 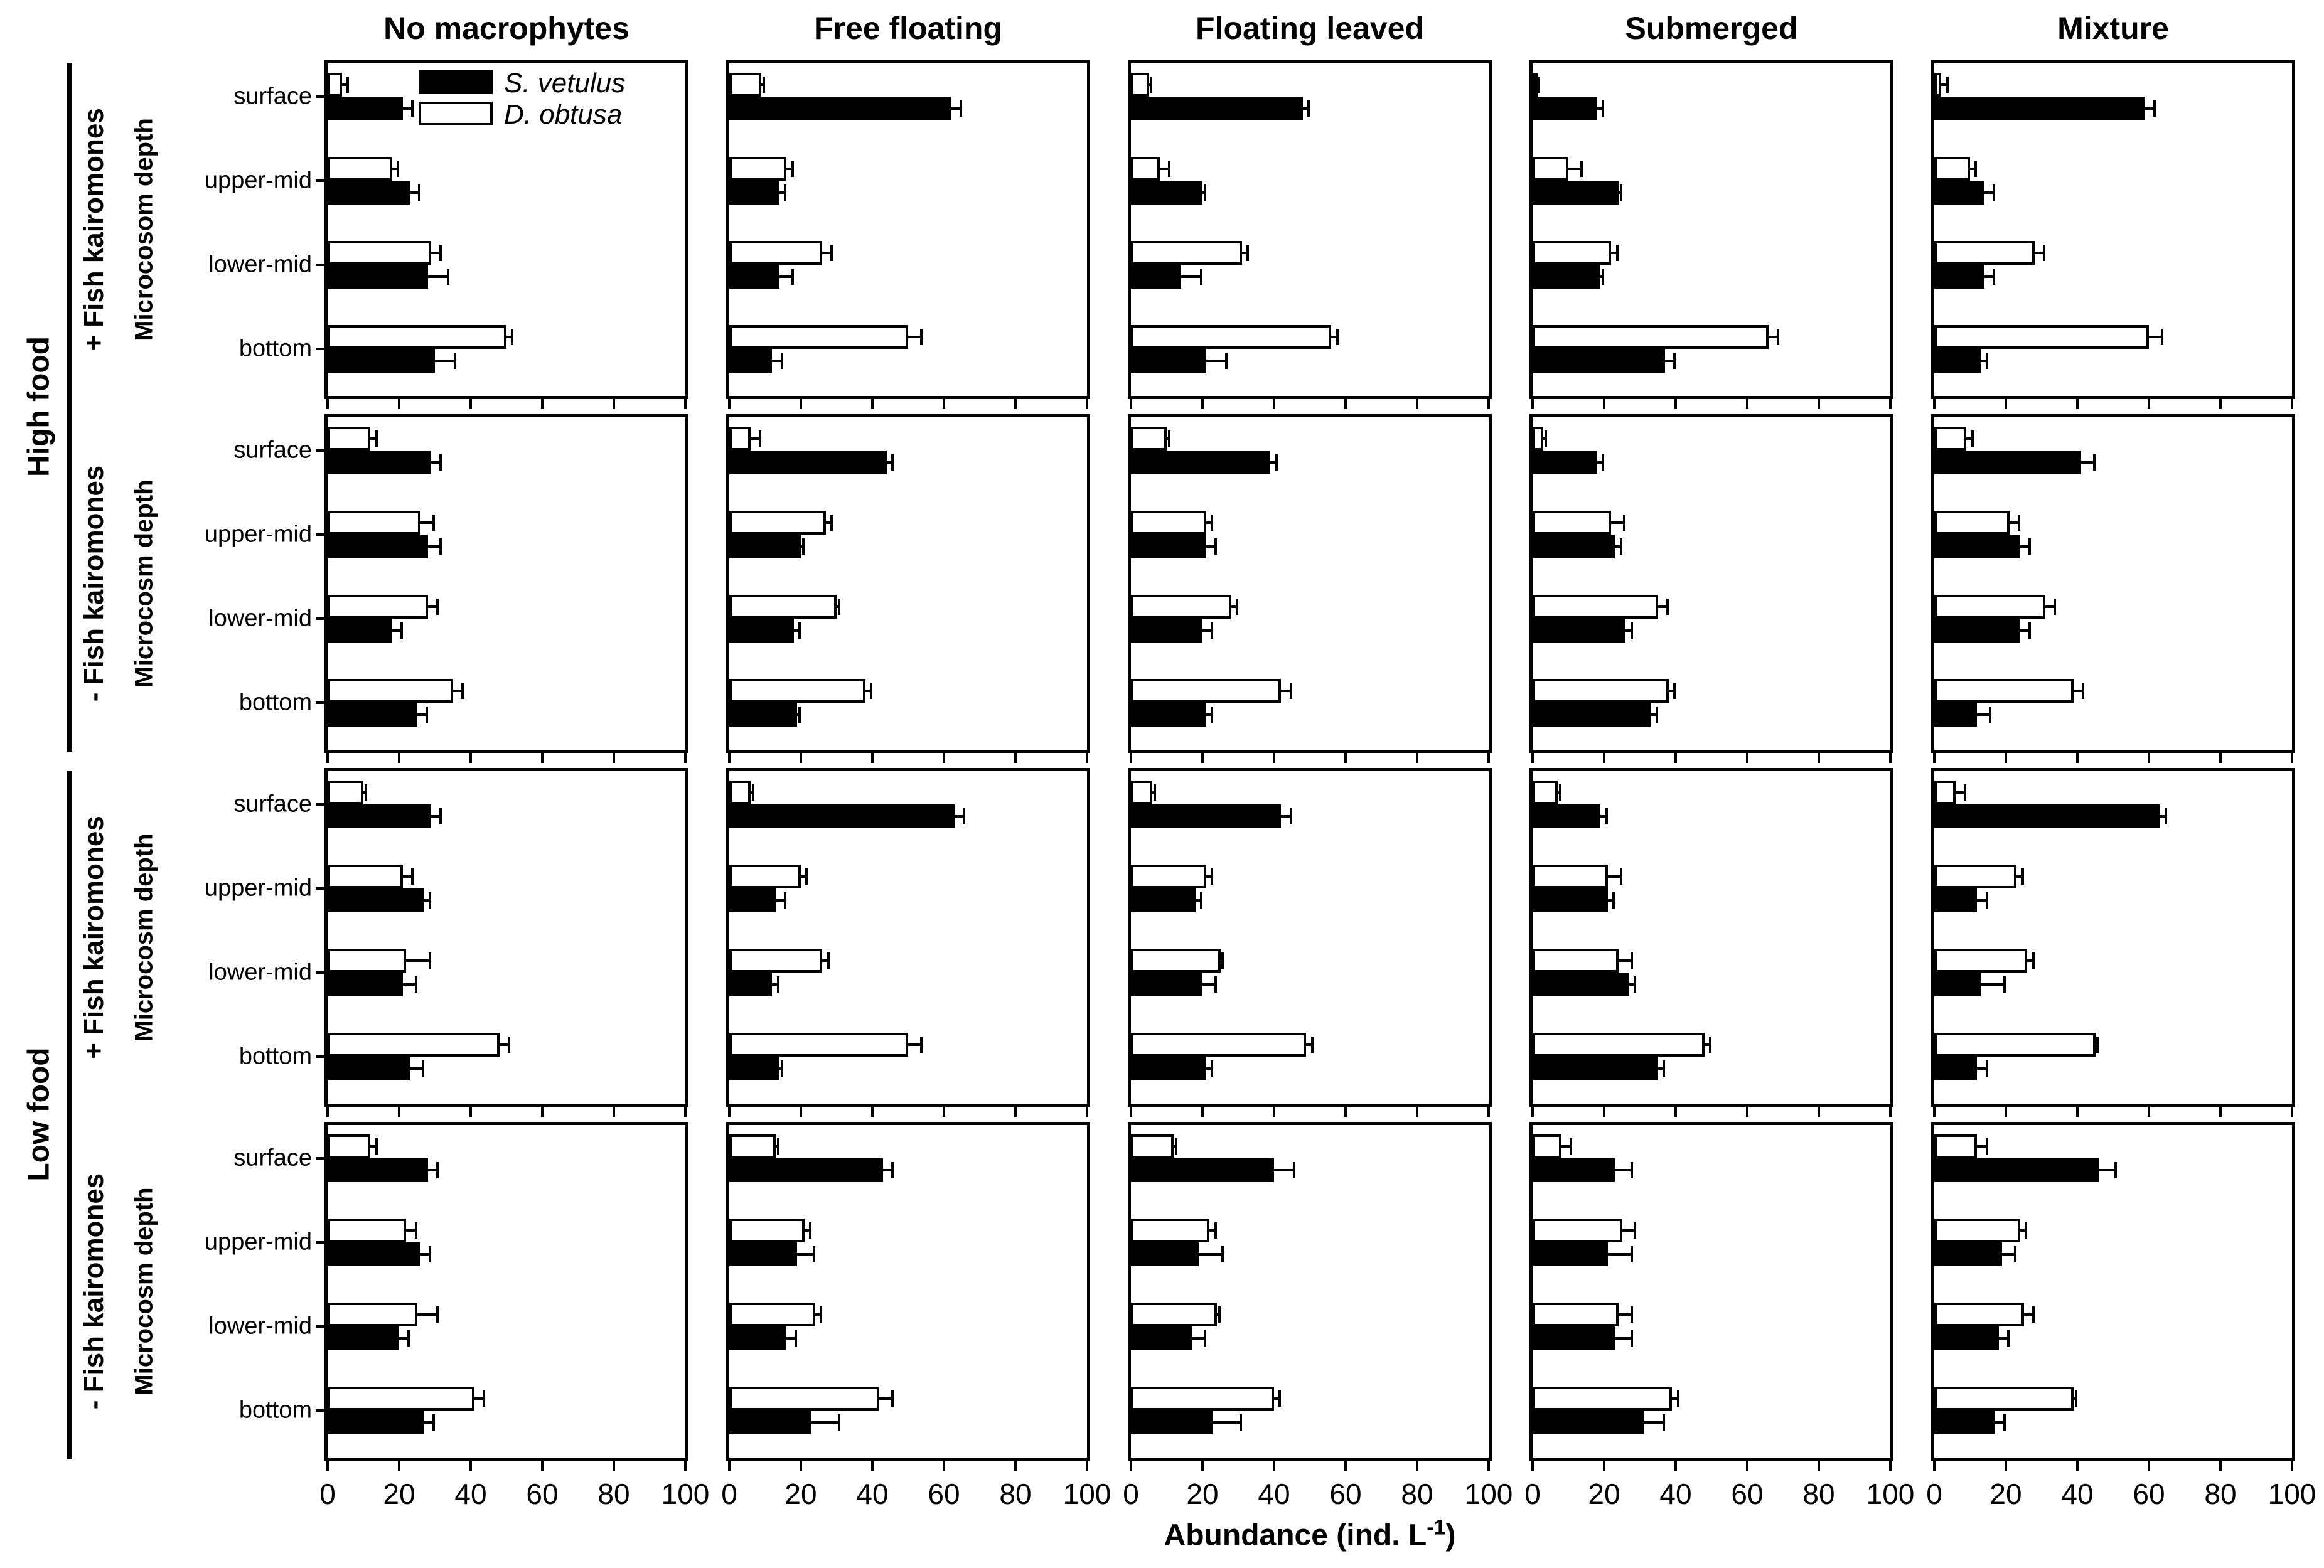 I want to click on x-axis-label-sup: -1, so click(x=1437, y=1527).